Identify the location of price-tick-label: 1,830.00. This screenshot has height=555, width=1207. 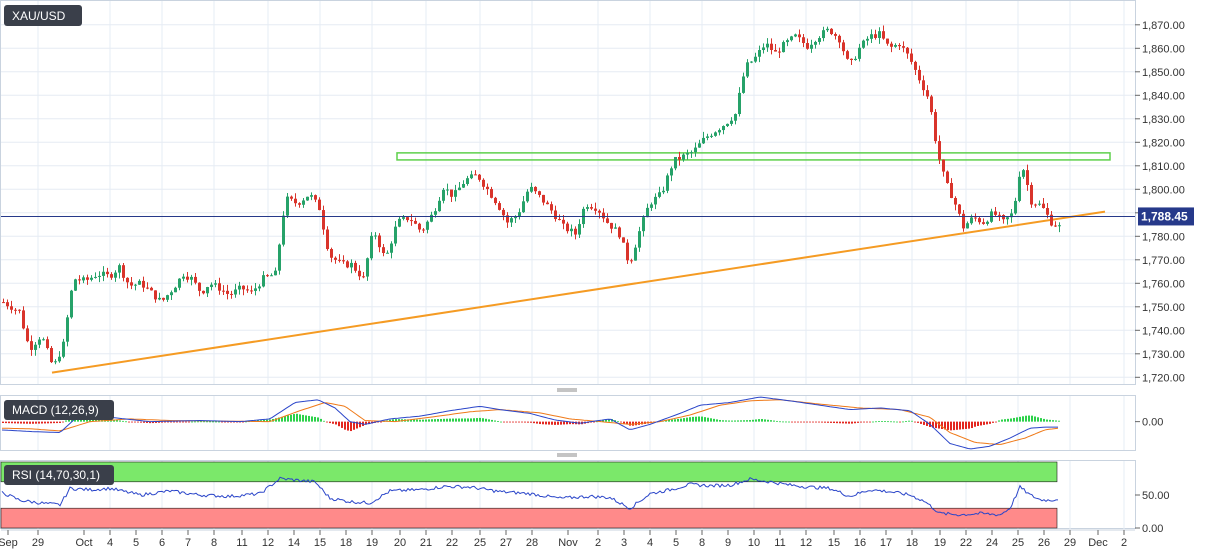
(1163, 120).